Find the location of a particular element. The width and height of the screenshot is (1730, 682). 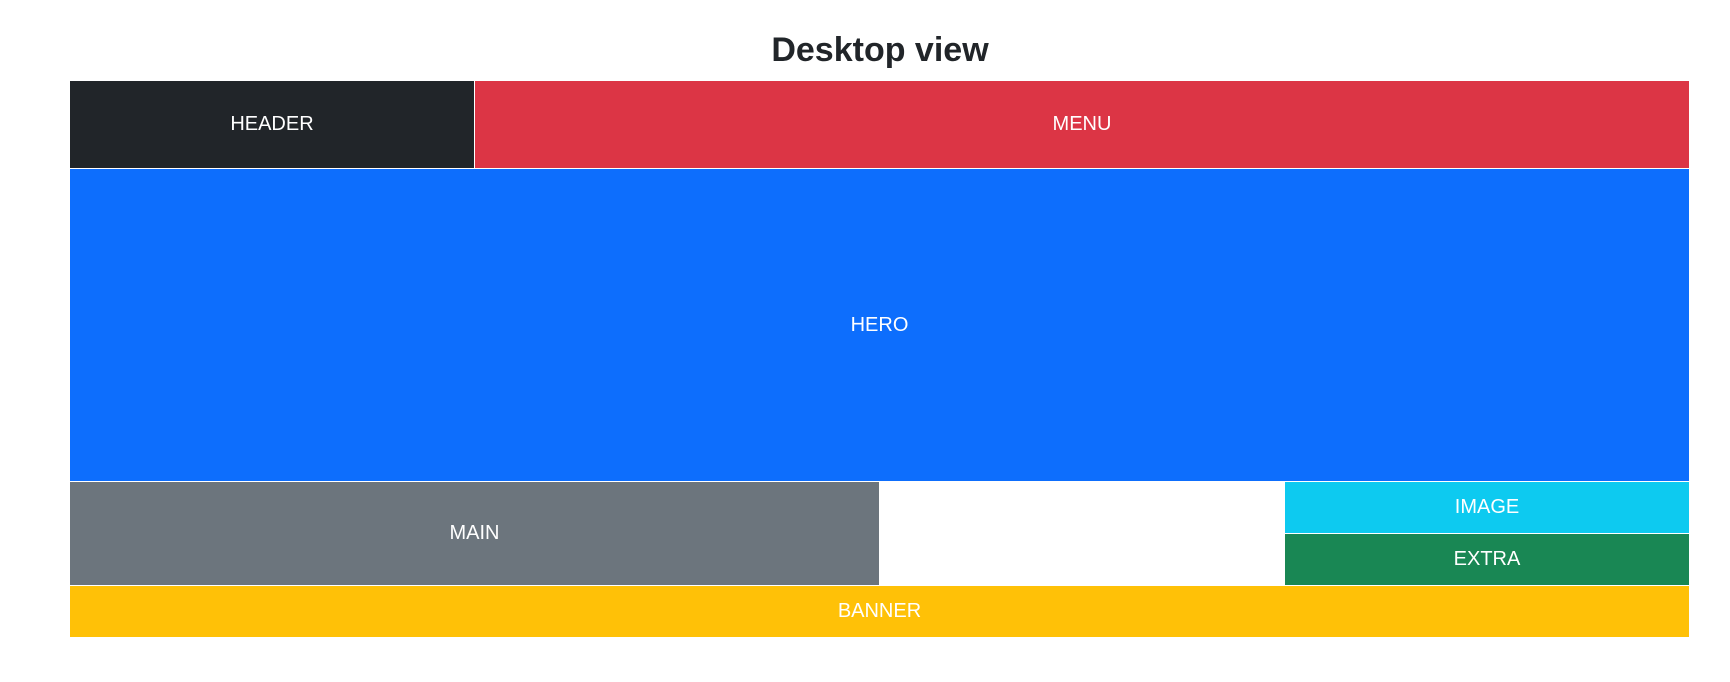

image-label: IMAGE is located at coordinates (1487, 507).